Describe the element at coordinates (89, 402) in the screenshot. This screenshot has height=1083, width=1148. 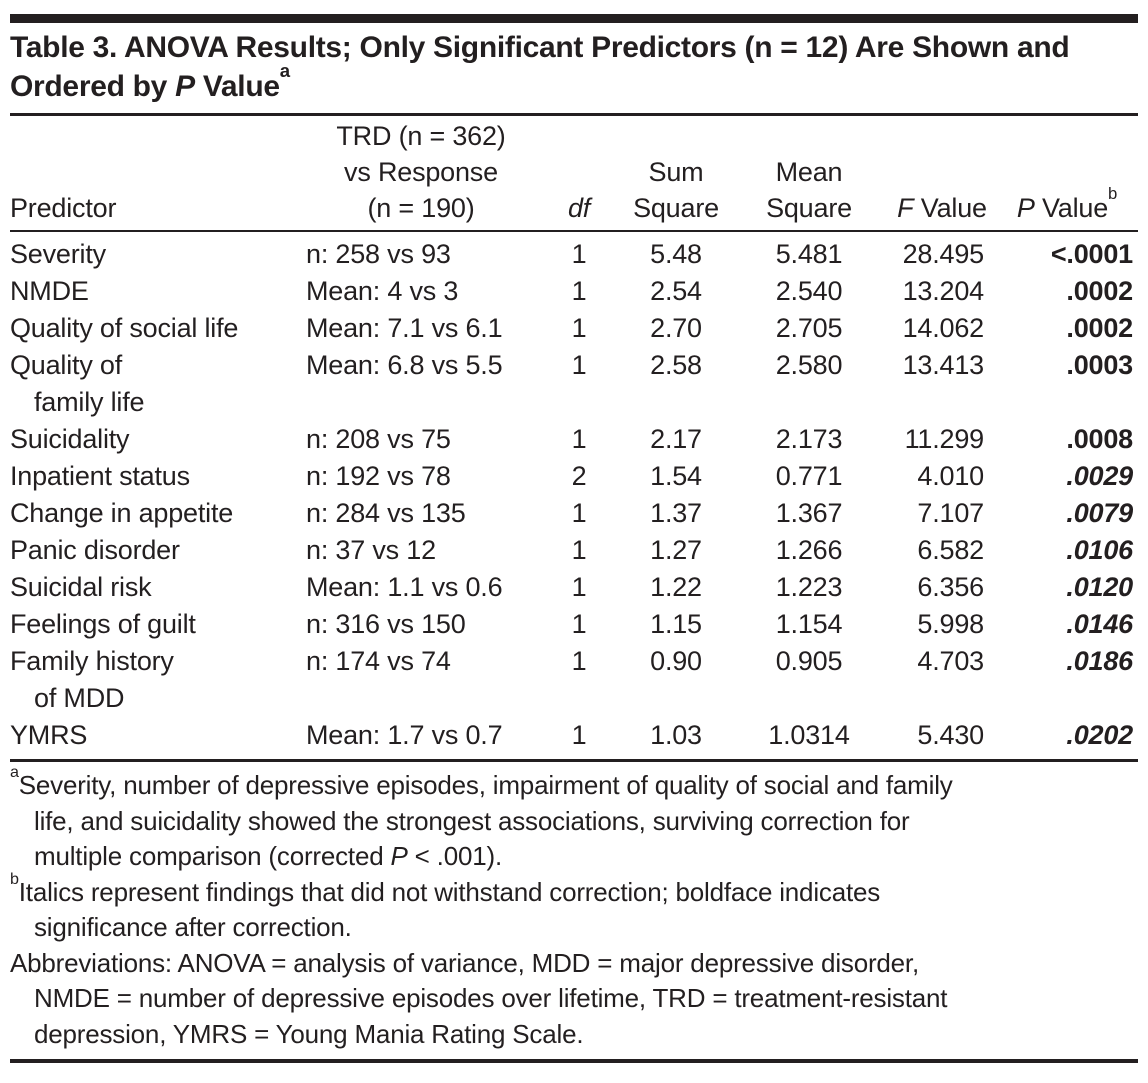
I see `predictor-line: family life` at that location.